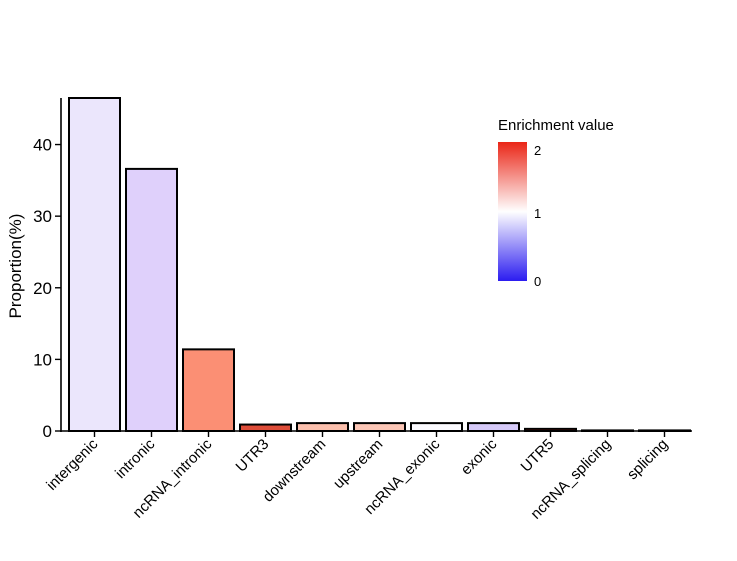  I want to click on x-tick-label: UTR5, so click(538, 456).